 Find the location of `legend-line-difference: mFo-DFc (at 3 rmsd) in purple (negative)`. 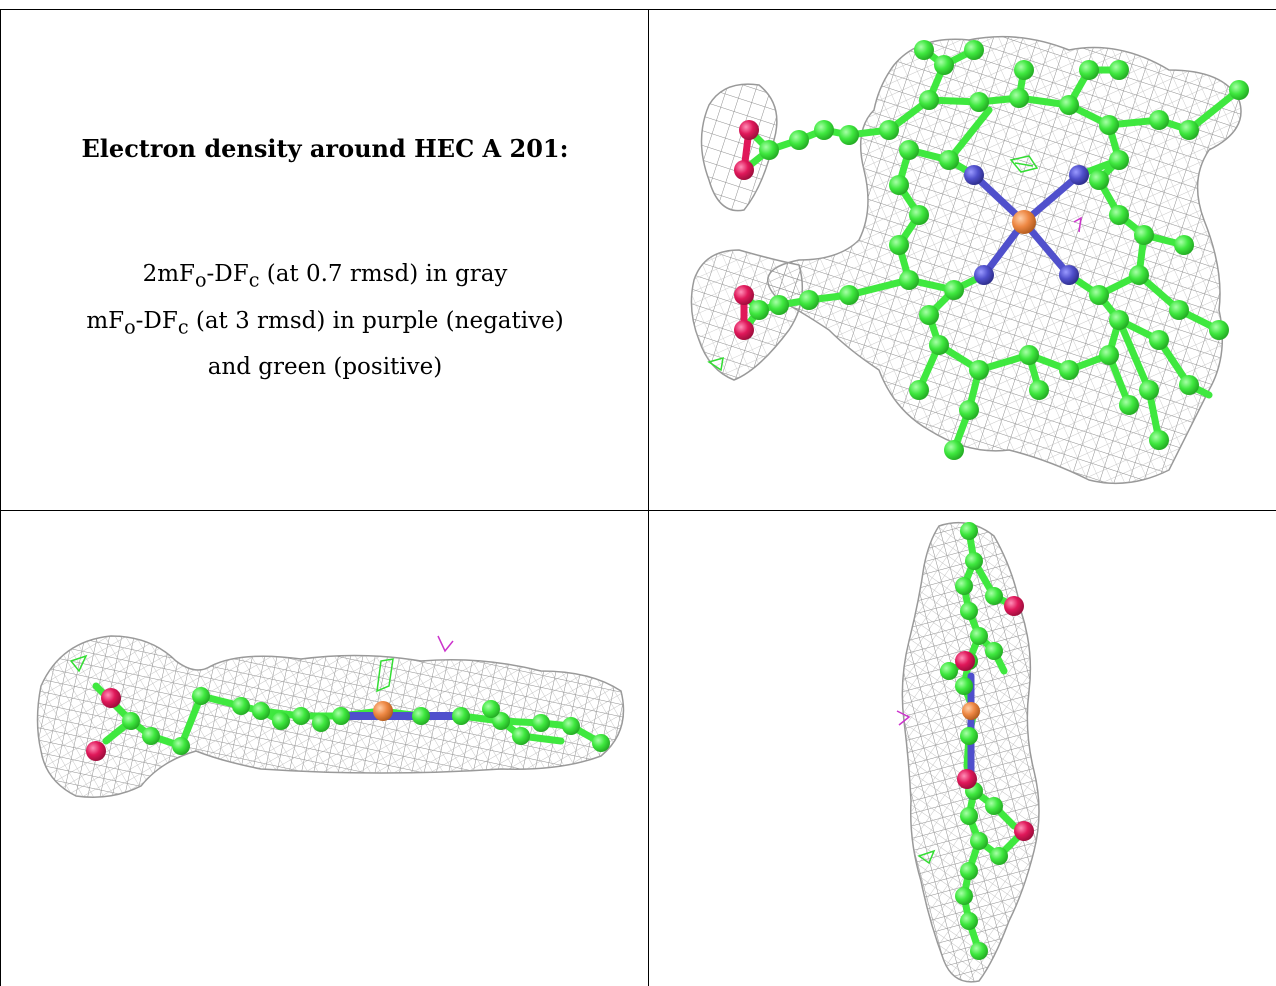

legend-line-difference: mFo-DFc (at 3 rmsd) in purple (negative) is located at coordinates (325, 323).